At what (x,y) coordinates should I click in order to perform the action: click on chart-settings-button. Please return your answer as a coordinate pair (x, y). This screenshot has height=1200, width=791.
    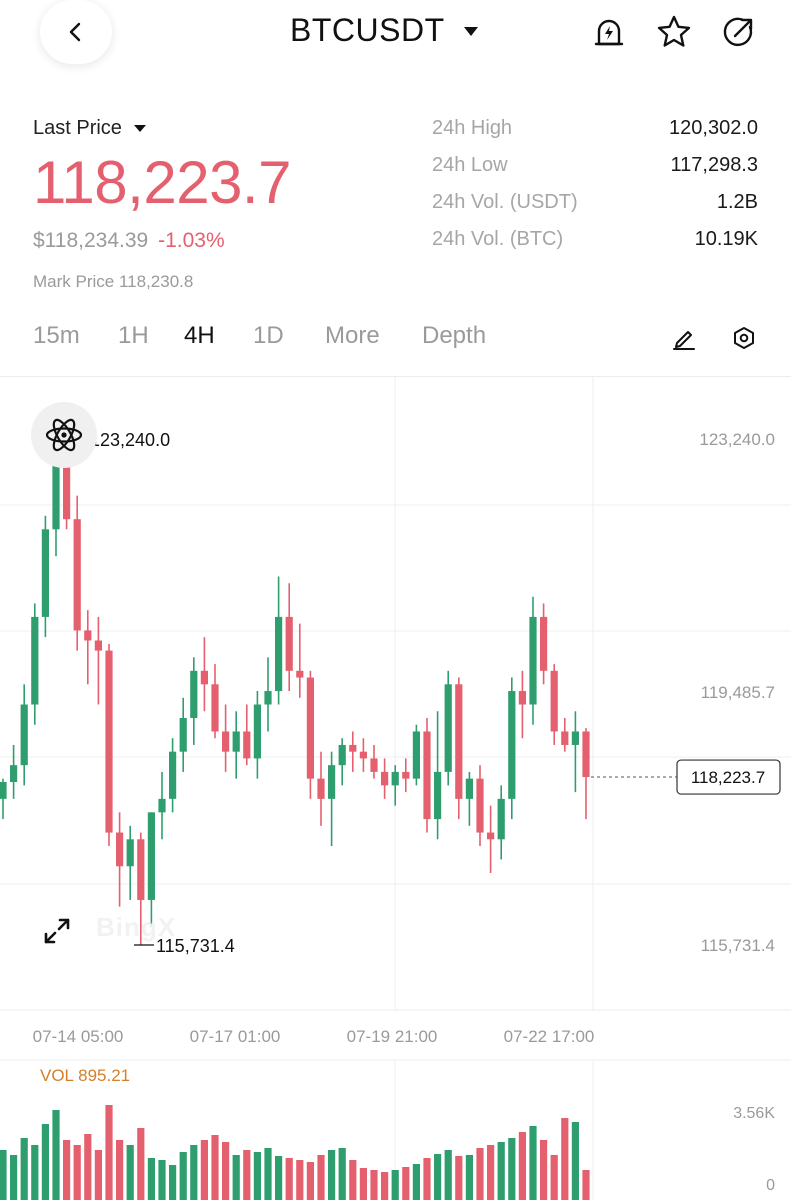
    Looking at the image, I should click on (744, 338).